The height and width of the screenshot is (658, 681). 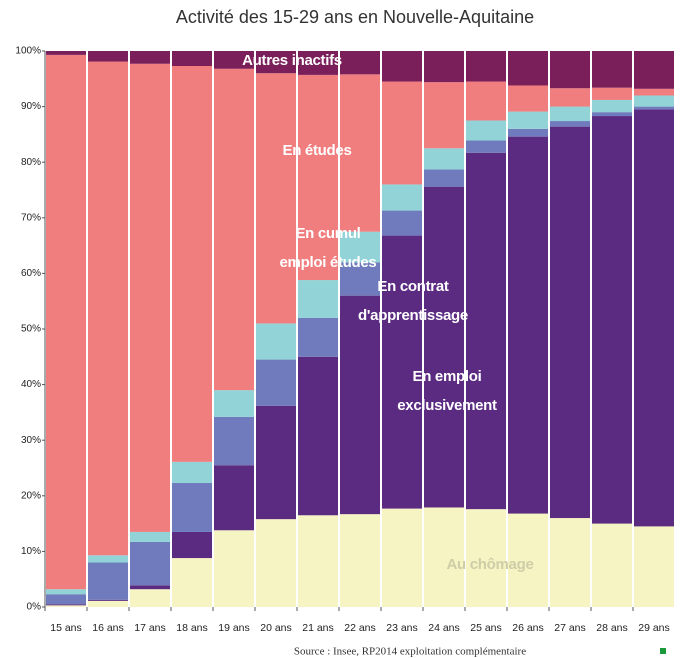 I want to click on x-tick-label: 24 ans, so click(x=444, y=628).